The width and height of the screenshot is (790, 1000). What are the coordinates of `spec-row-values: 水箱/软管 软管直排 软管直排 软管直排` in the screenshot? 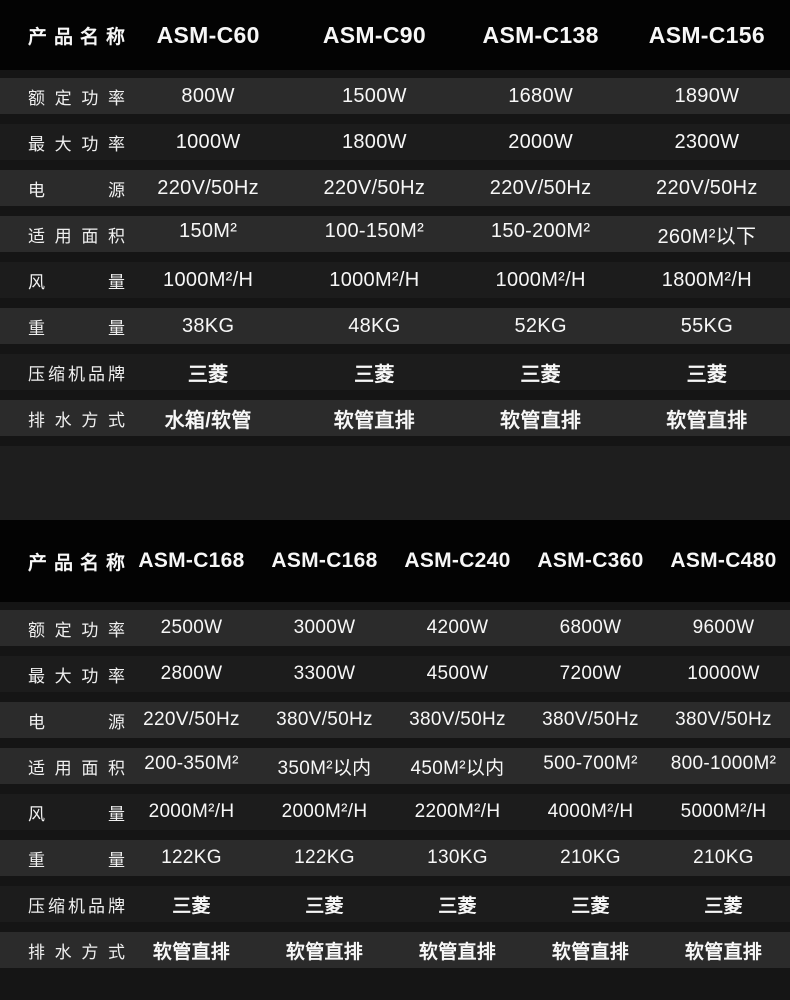 It's located at (457, 418).